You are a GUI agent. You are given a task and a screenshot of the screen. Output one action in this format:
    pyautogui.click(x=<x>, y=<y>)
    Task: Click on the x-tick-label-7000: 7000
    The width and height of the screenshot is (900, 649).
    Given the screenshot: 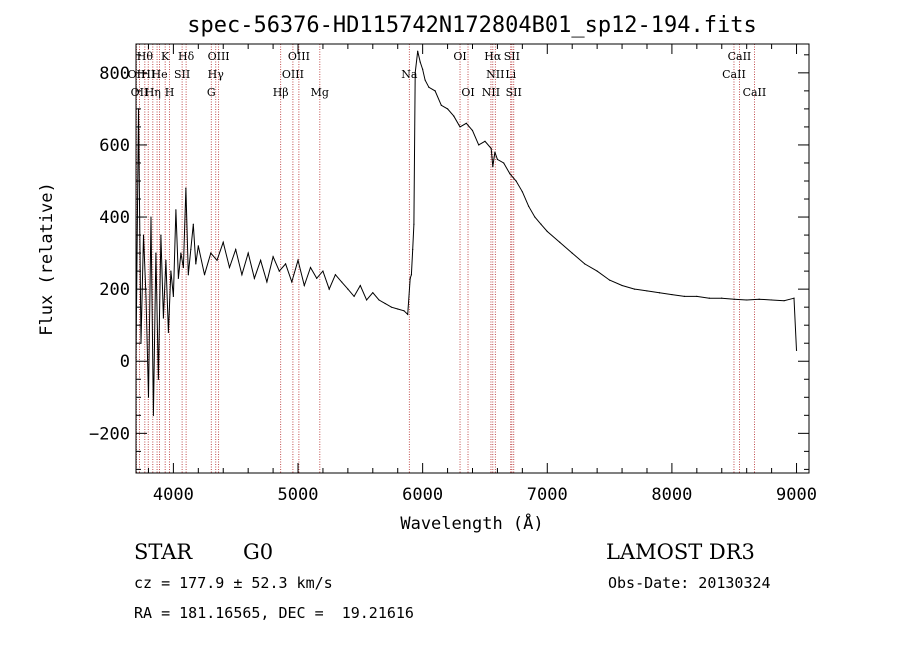 What is the action you would take?
    pyautogui.click(x=547, y=495)
    